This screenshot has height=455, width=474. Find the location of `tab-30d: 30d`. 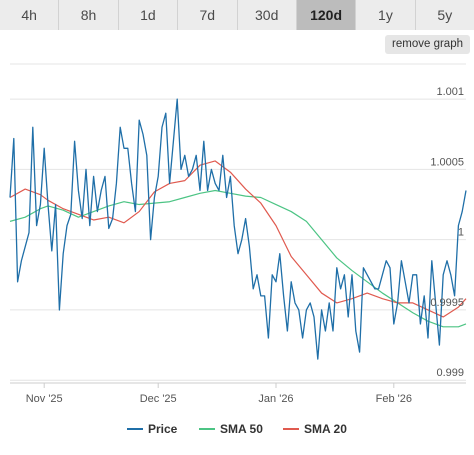

tab-30d: 30d is located at coordinates (267, 15).